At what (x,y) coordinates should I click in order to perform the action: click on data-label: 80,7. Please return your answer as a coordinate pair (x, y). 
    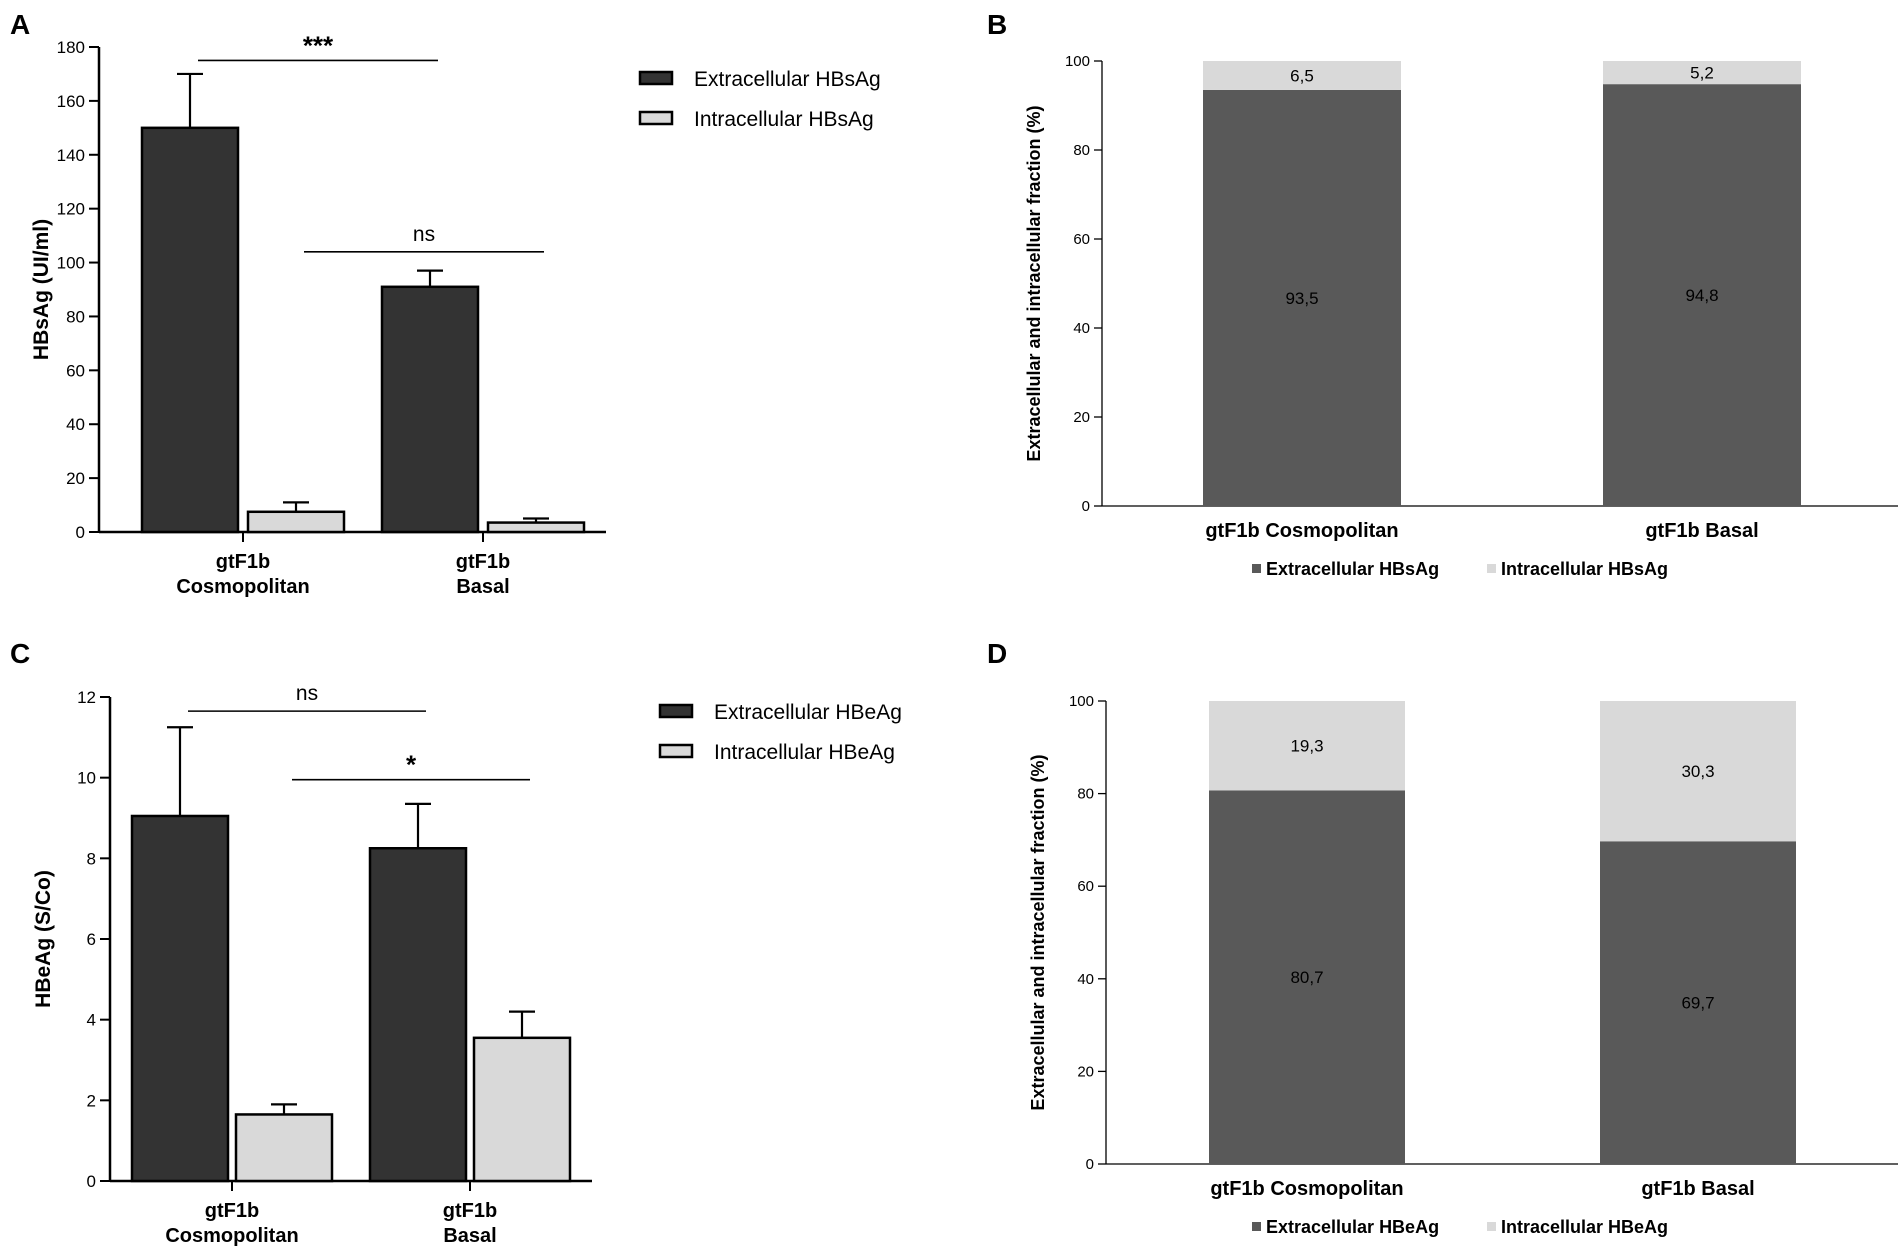
    Looking at the image, I should click on (1306, 977).